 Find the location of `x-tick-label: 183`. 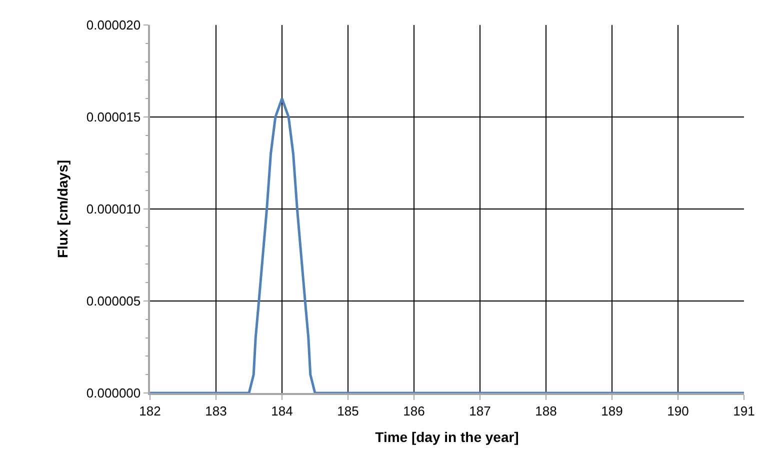

x-tick-label: 183 is located at coordinates (216, 410).